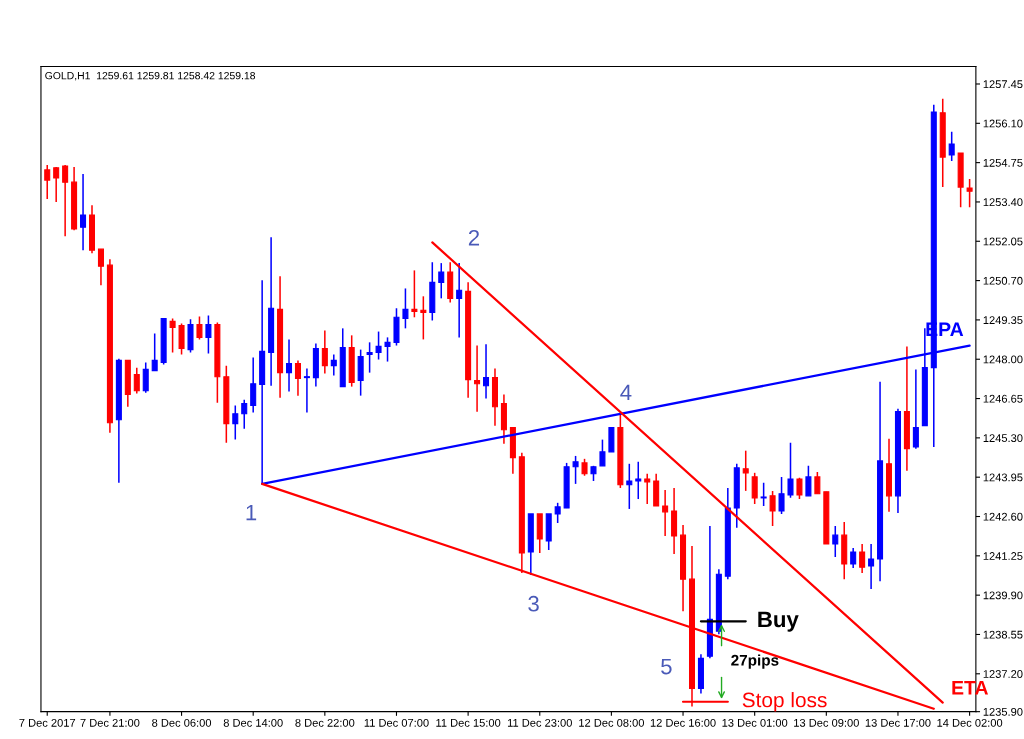 This screenshot has width=1024, height=739. I want to click on y-tick-label: 1239.90, so click(1003, 595).